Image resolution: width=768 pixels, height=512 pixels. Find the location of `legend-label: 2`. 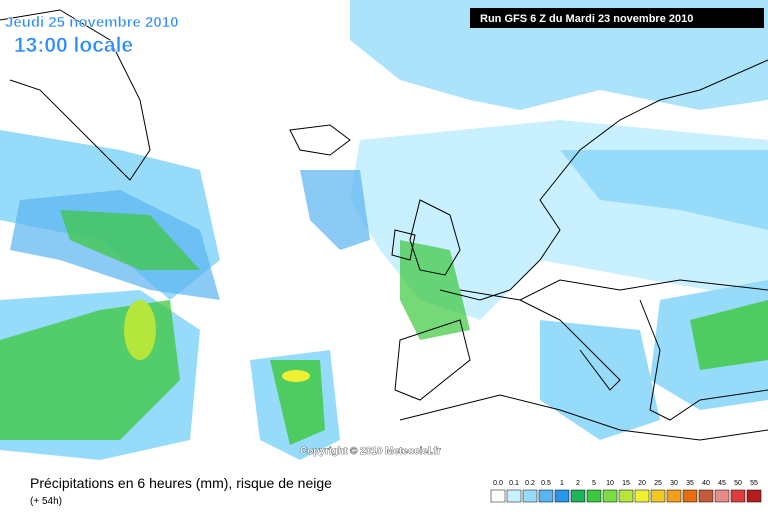

legend-label: 2 is located at coordinates (578, 483).